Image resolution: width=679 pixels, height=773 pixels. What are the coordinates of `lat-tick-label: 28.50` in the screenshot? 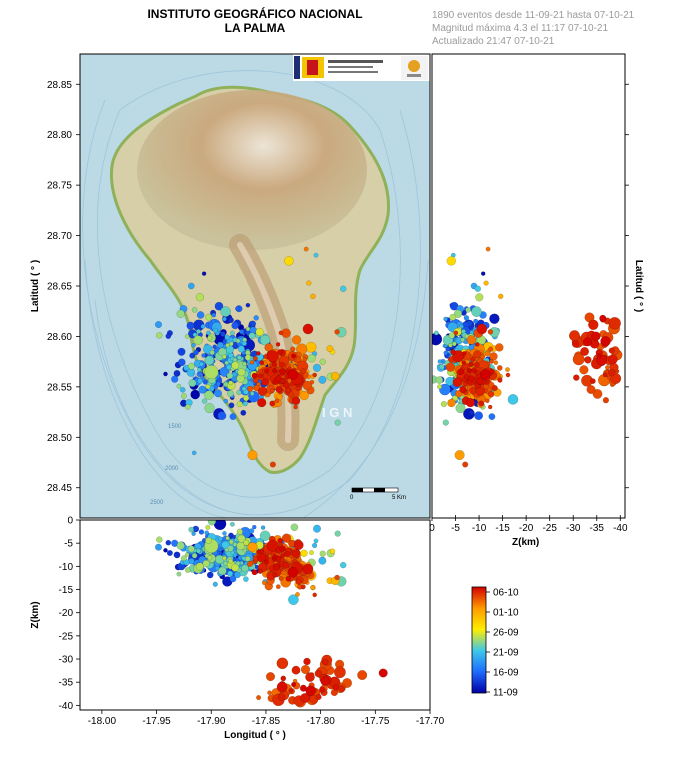 It's located at (59, 438).